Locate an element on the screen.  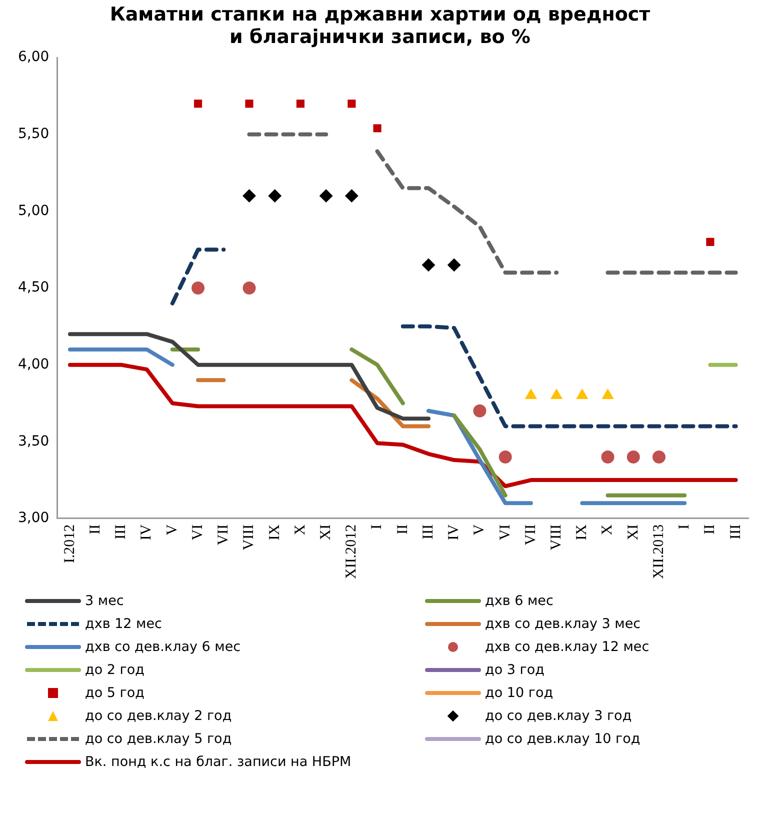
legend-label: до со дев.клау 5 год is located at coordinates (158, 739).